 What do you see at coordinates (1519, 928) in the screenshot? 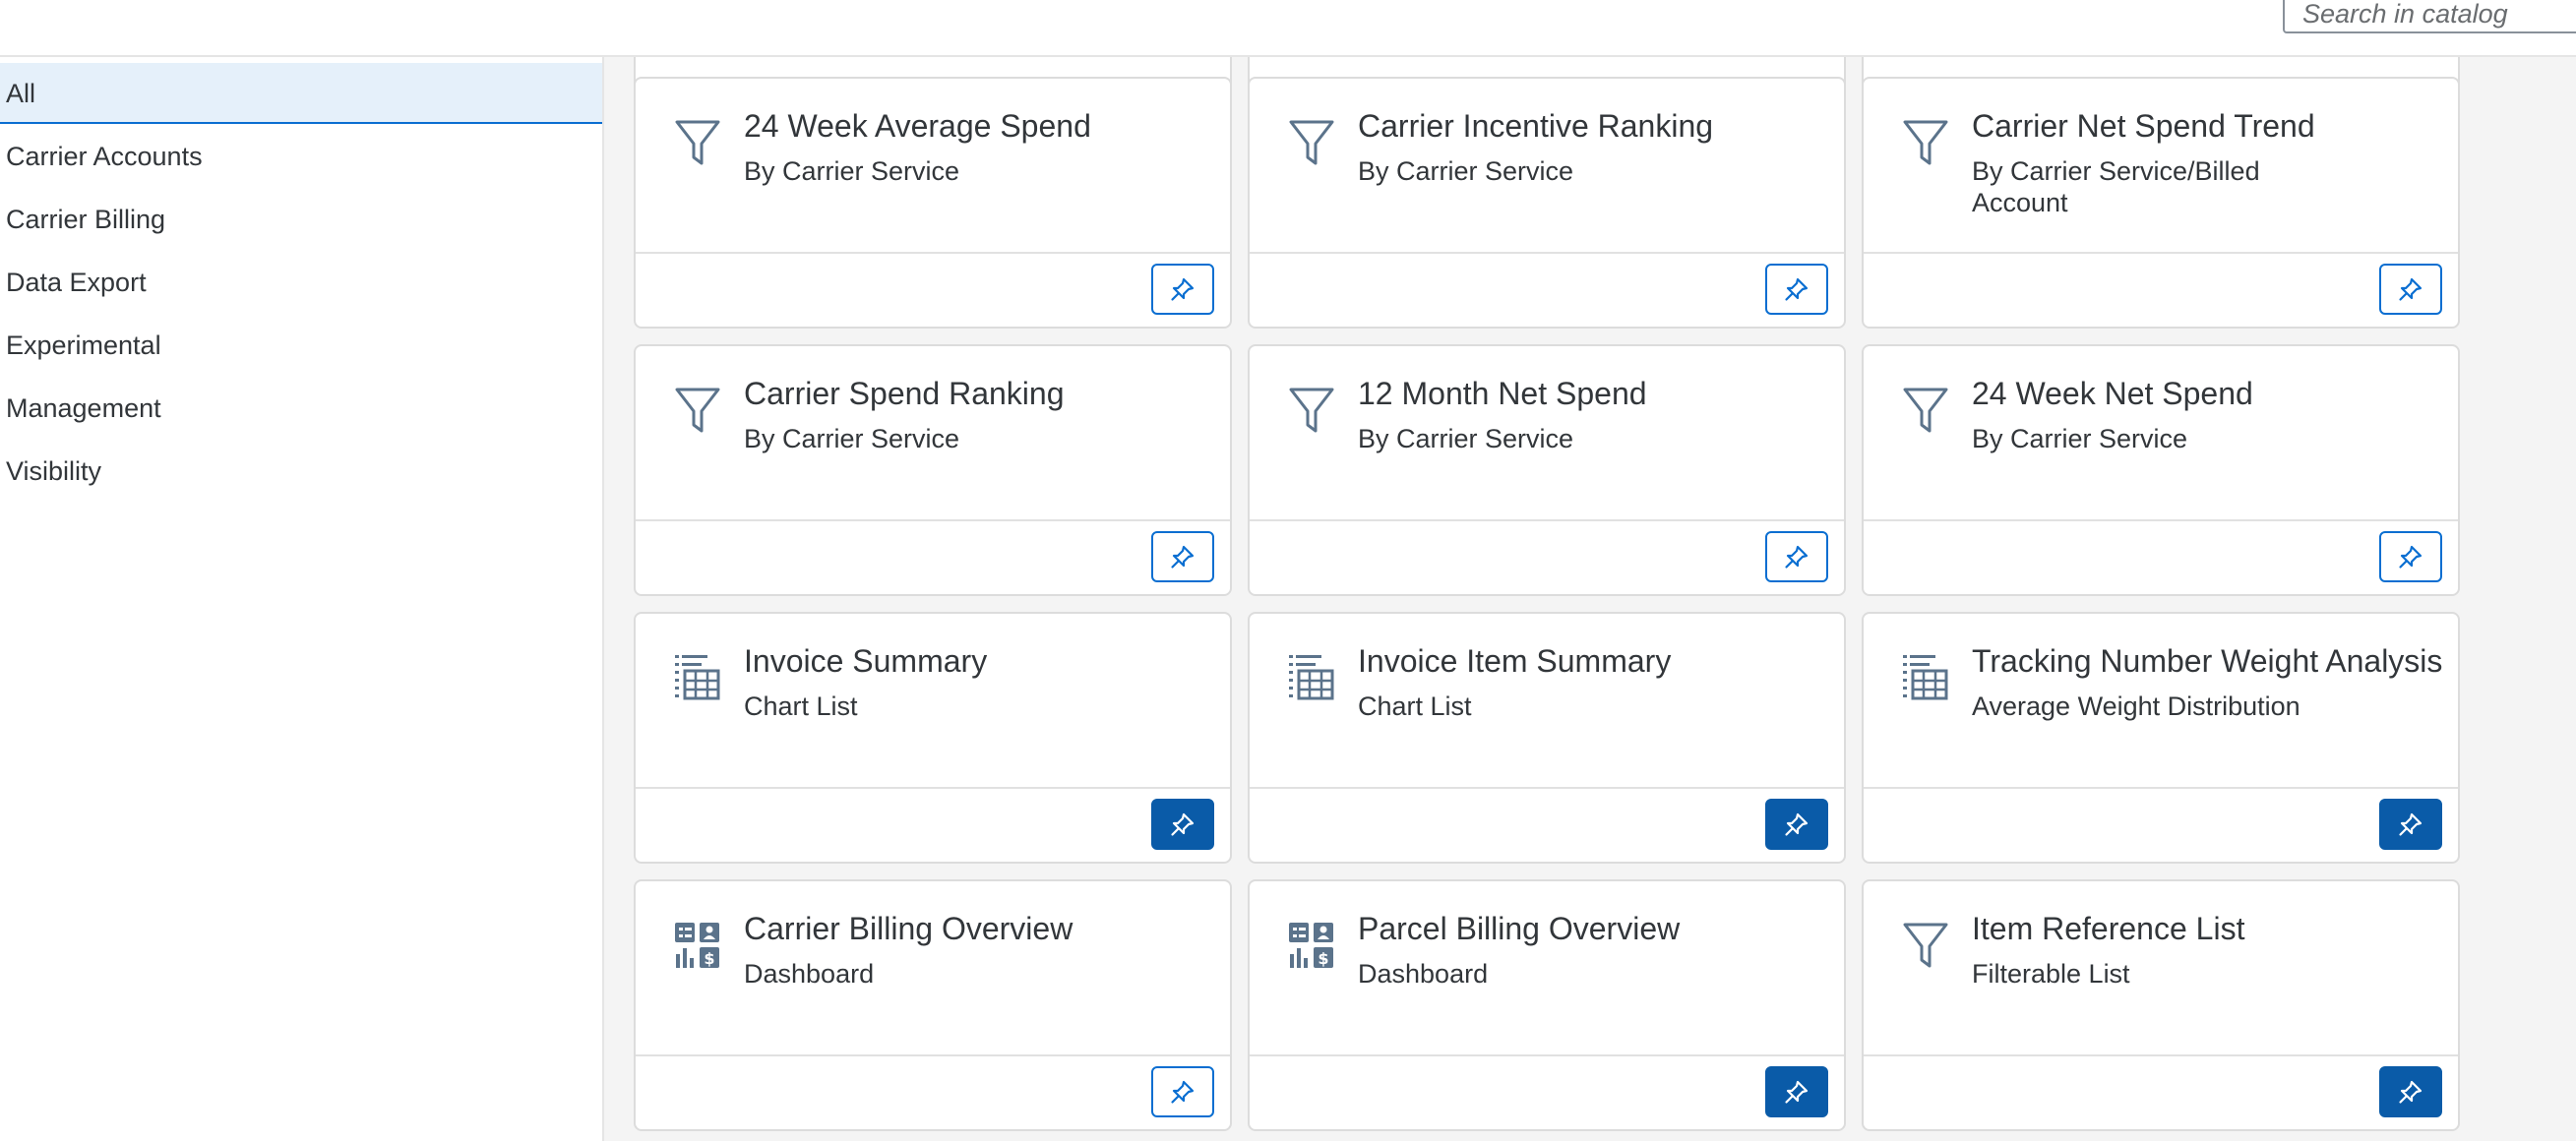
I see `tile-title: Parcel Billing Overview` at bounding box center [1519, 928].